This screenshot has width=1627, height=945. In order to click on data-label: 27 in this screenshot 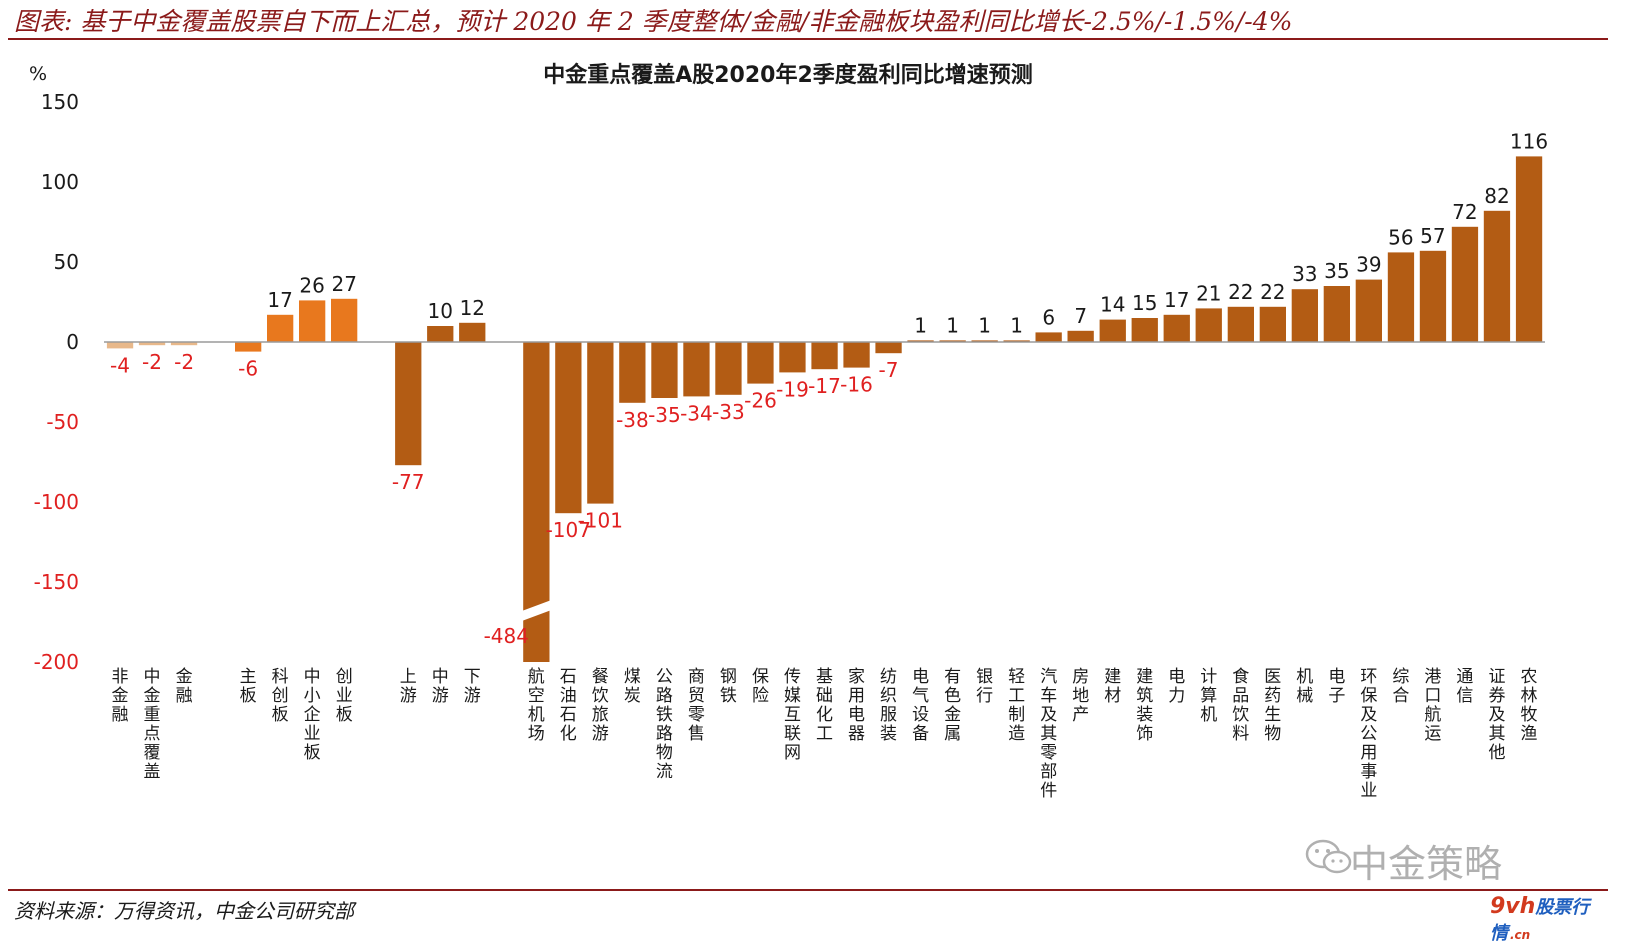, I will do `click(343, 284)`.